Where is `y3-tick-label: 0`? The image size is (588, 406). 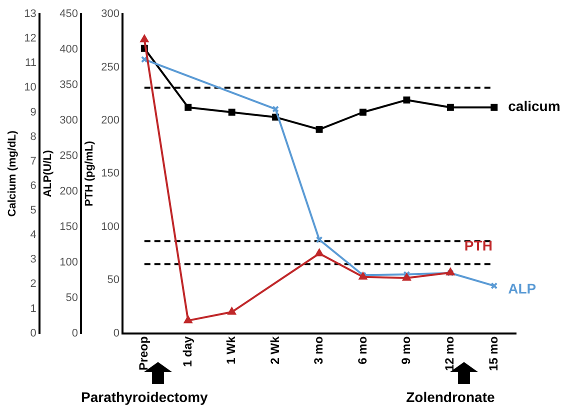
y3-tick-label: 0 is located at coordinates (33, 333).